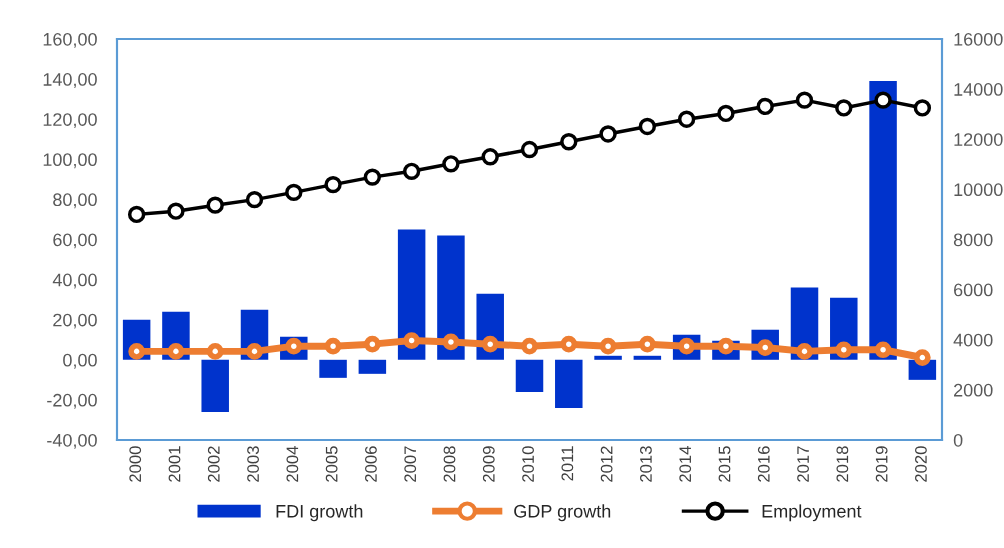  I want to click on x-tick-label: 2017, so click(803, 464).